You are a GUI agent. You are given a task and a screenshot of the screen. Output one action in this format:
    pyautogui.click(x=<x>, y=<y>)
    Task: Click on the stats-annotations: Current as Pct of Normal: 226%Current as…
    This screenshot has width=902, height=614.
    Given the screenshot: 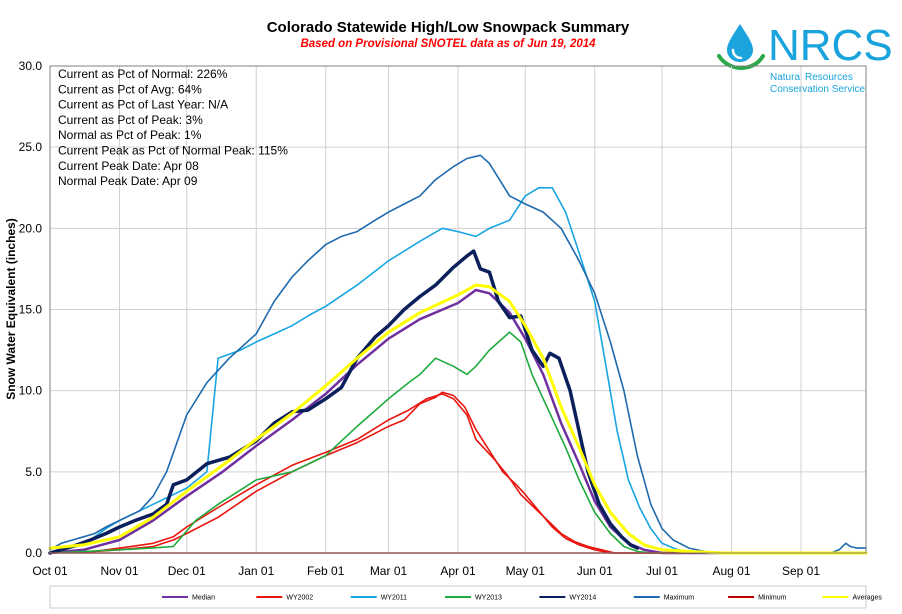 What is the action you would take?
    pyautogui.click(x=173, y=127)
    